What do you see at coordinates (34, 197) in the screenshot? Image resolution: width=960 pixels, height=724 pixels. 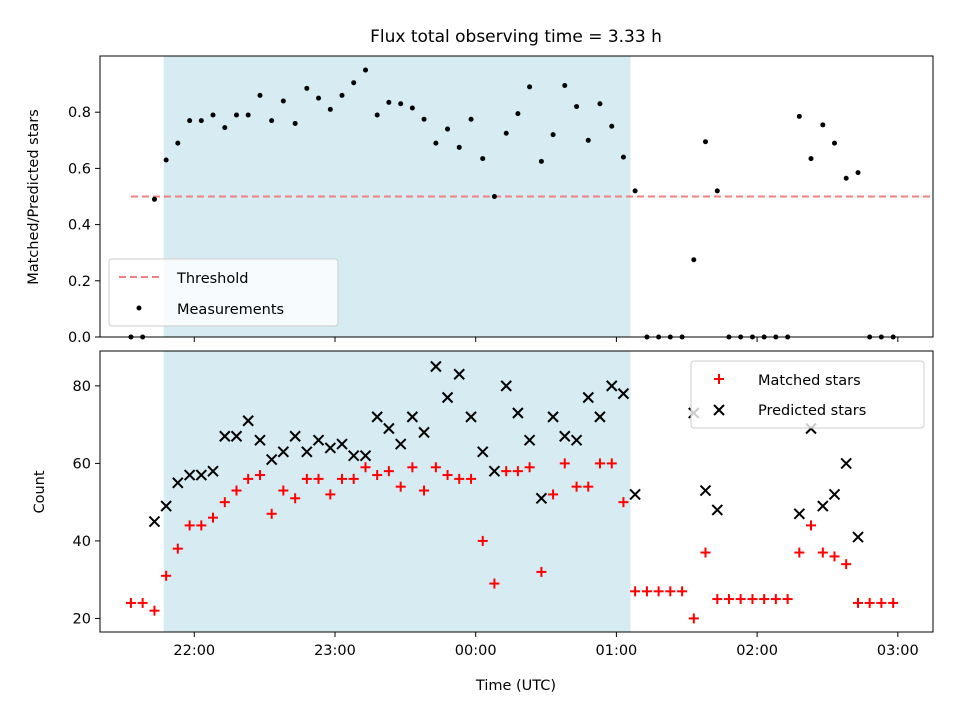 I see `top-y-axis-label: Matched/Predicted stars` at bounding box center [34, 197].